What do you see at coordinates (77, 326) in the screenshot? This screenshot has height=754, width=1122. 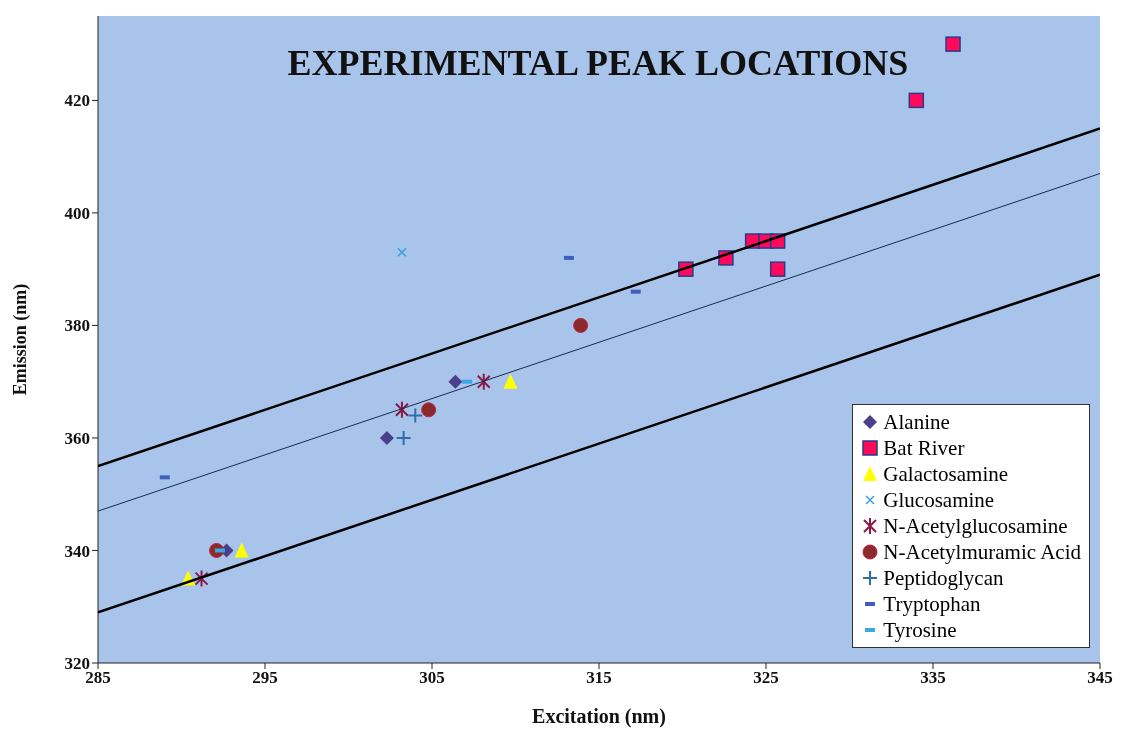 I see `y-tick-label: 380` at bounding box center [77, 326].